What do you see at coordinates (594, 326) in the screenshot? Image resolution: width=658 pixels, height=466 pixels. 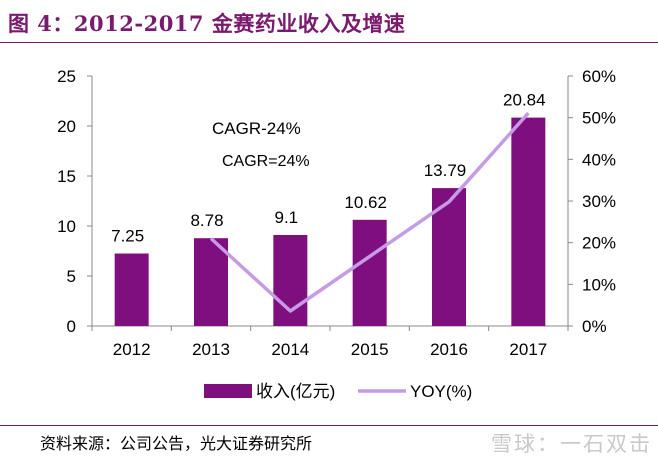 I see `right-tick-label: 0%` at bounding box center [594, 326].